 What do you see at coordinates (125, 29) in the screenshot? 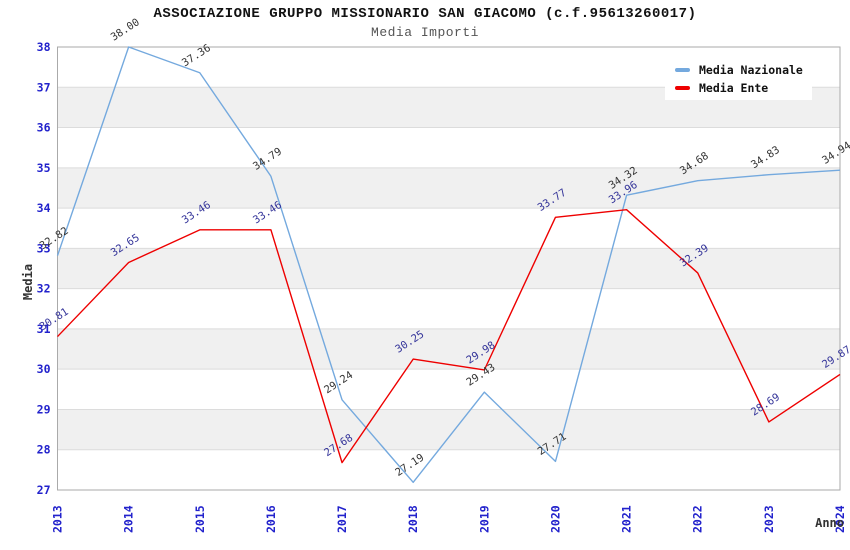
I see `point-label: 38.00` at bounding box center [125, 29].